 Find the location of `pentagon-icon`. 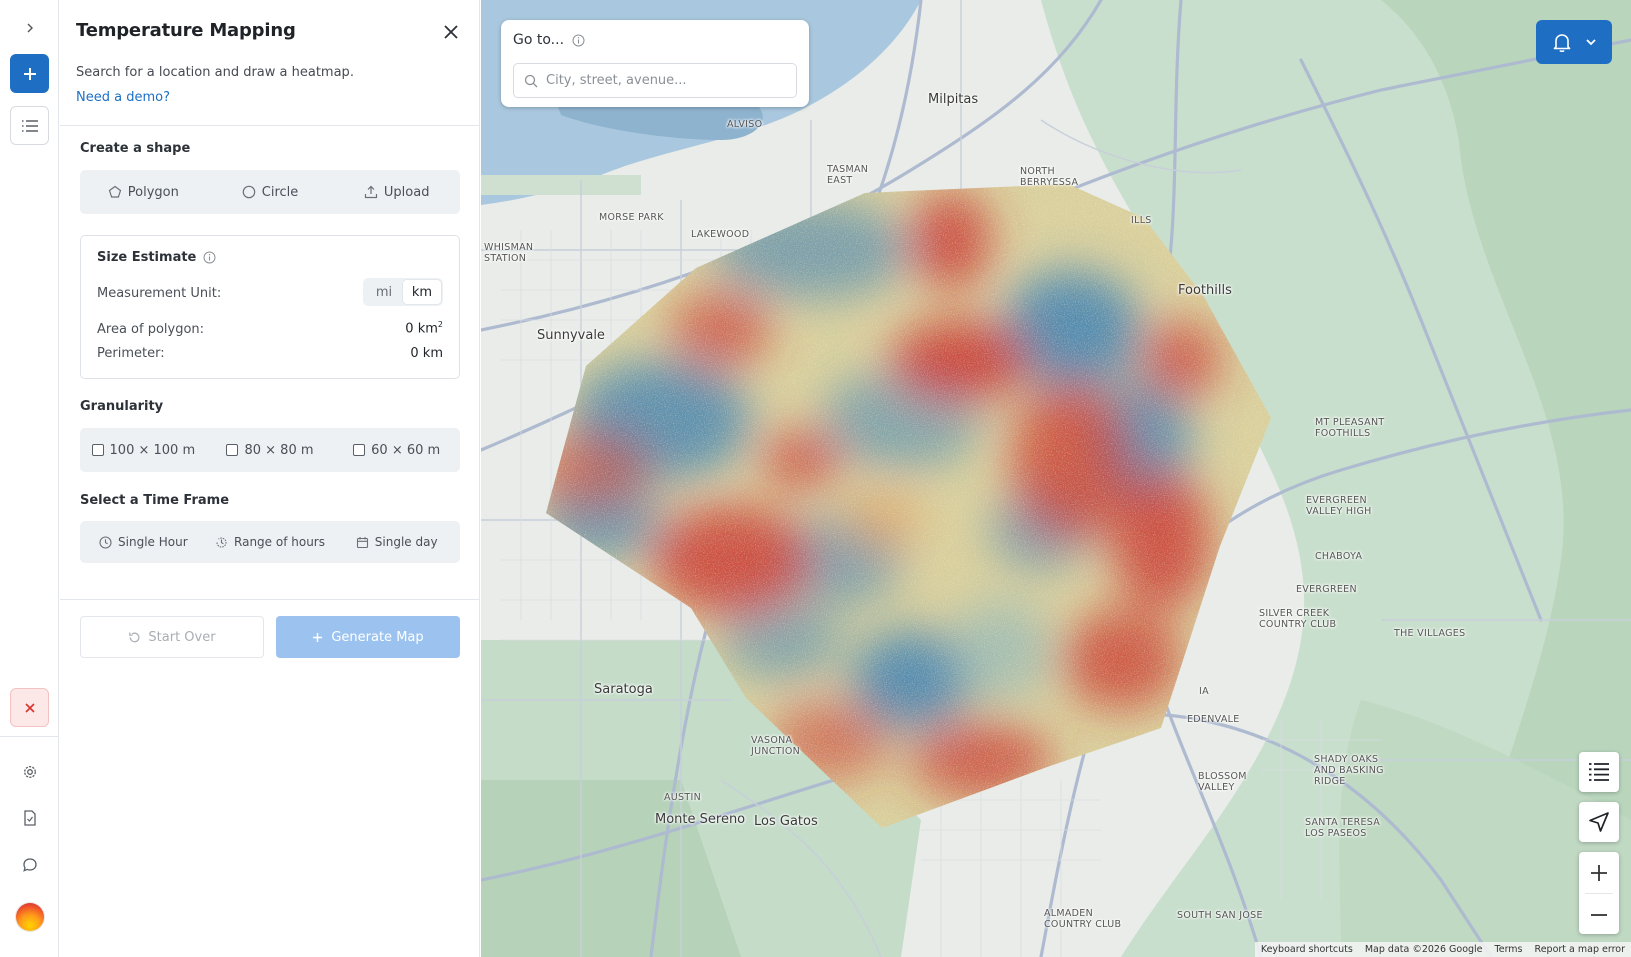

pentagon-icon is located at coordinates (114, 191).